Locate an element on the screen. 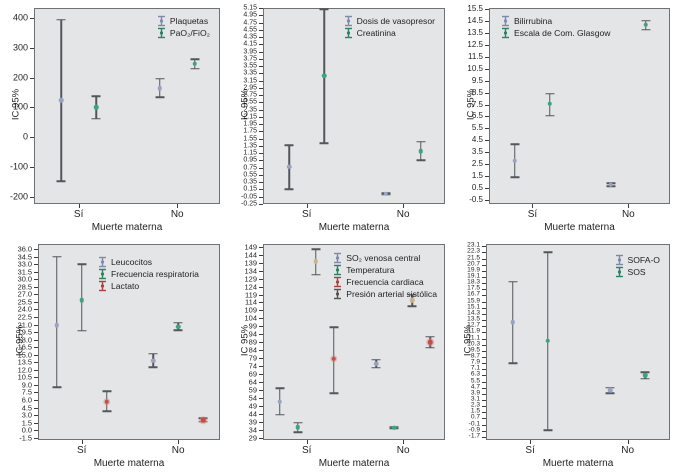 The width and height of the screenshot is (675, 472). y-tick-label: -0.25 is located at coordinates (249, 204).